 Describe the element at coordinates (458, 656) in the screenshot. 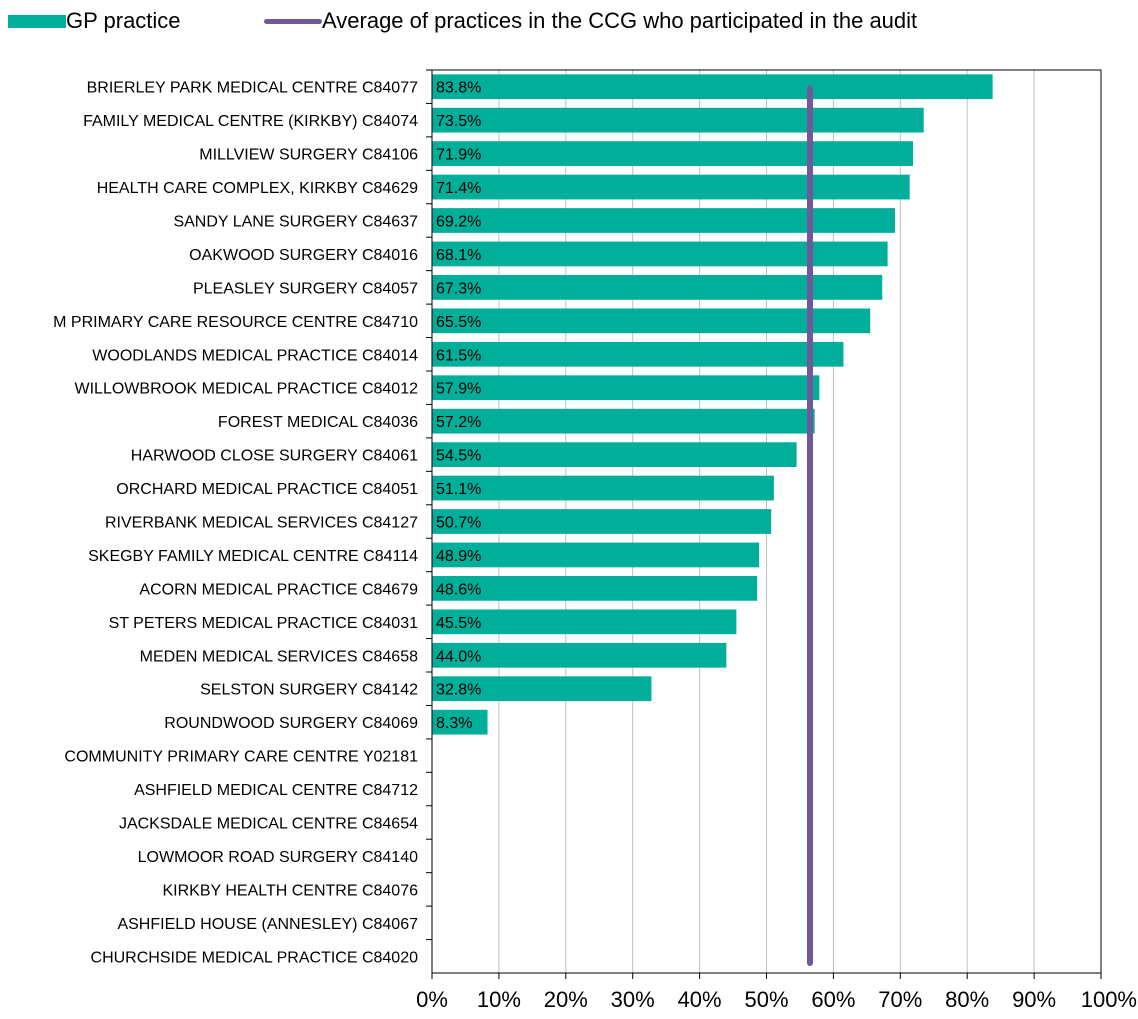

I see `data-label: 44.0%` at that location.